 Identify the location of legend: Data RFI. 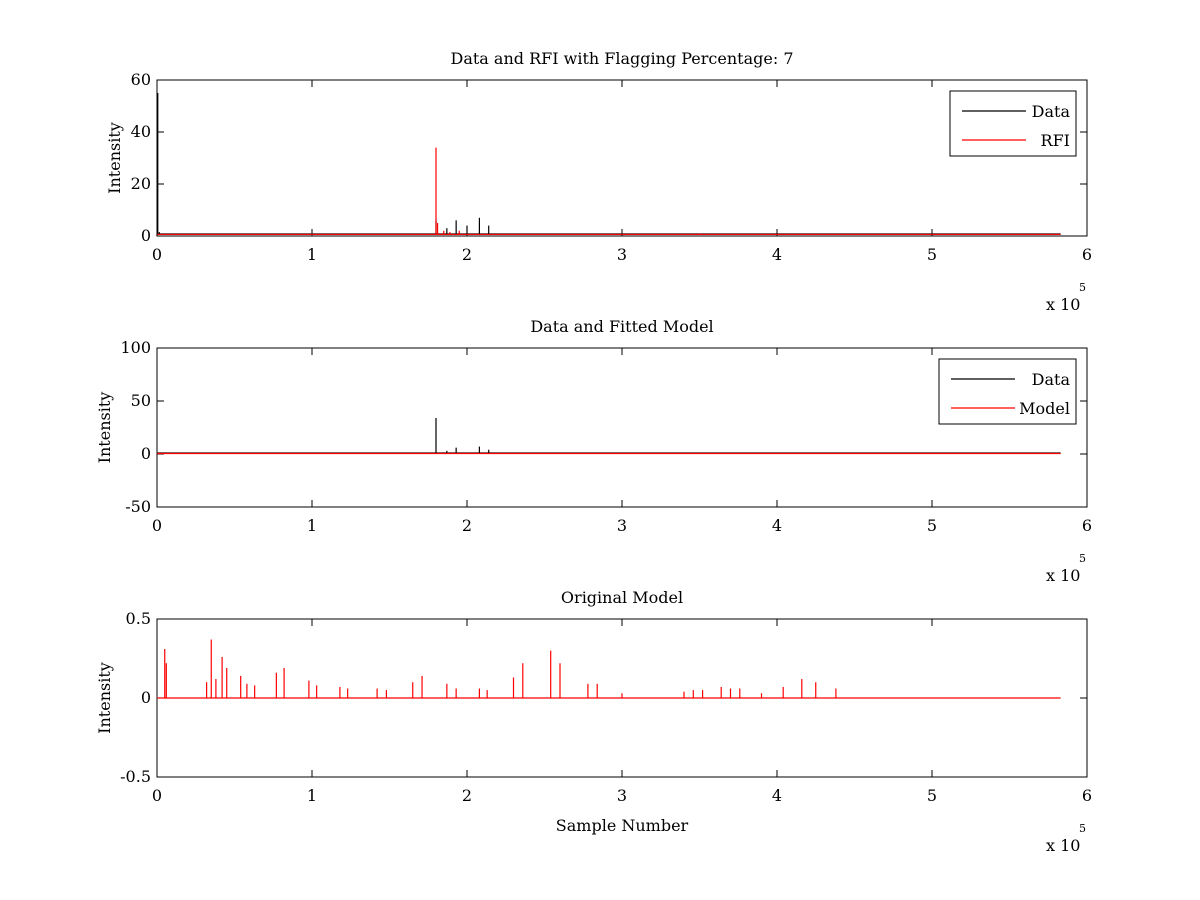
(1013, 123).